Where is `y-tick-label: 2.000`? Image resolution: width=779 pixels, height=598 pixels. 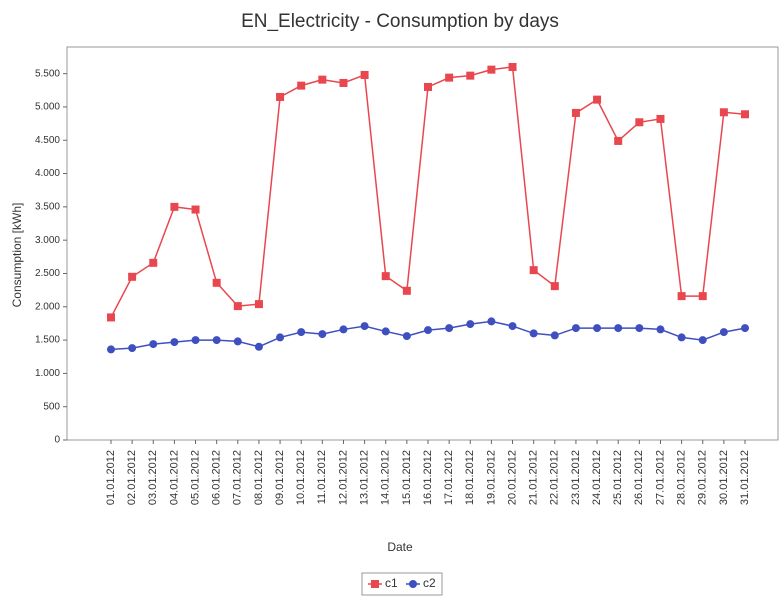
y-tick-label: 2.000 is located at coordinates (47, 306).